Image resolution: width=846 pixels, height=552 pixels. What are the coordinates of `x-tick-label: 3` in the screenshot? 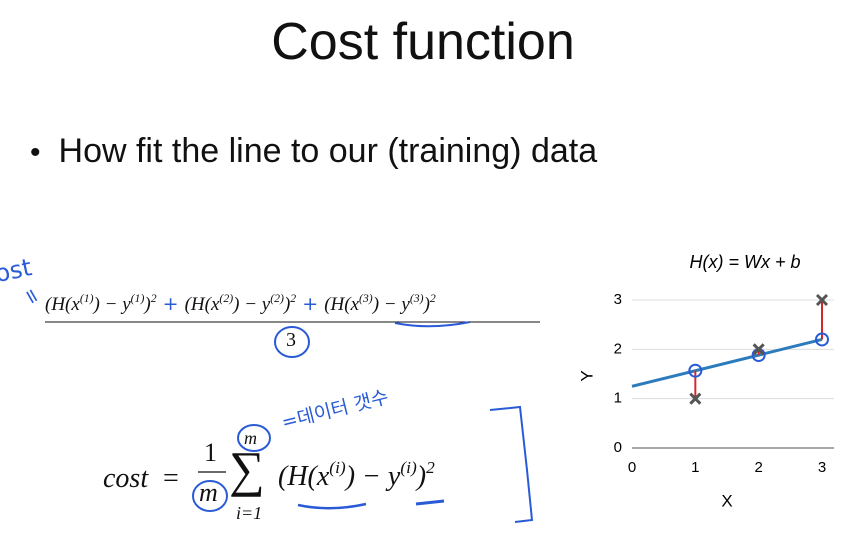 It's located at (822, 467).